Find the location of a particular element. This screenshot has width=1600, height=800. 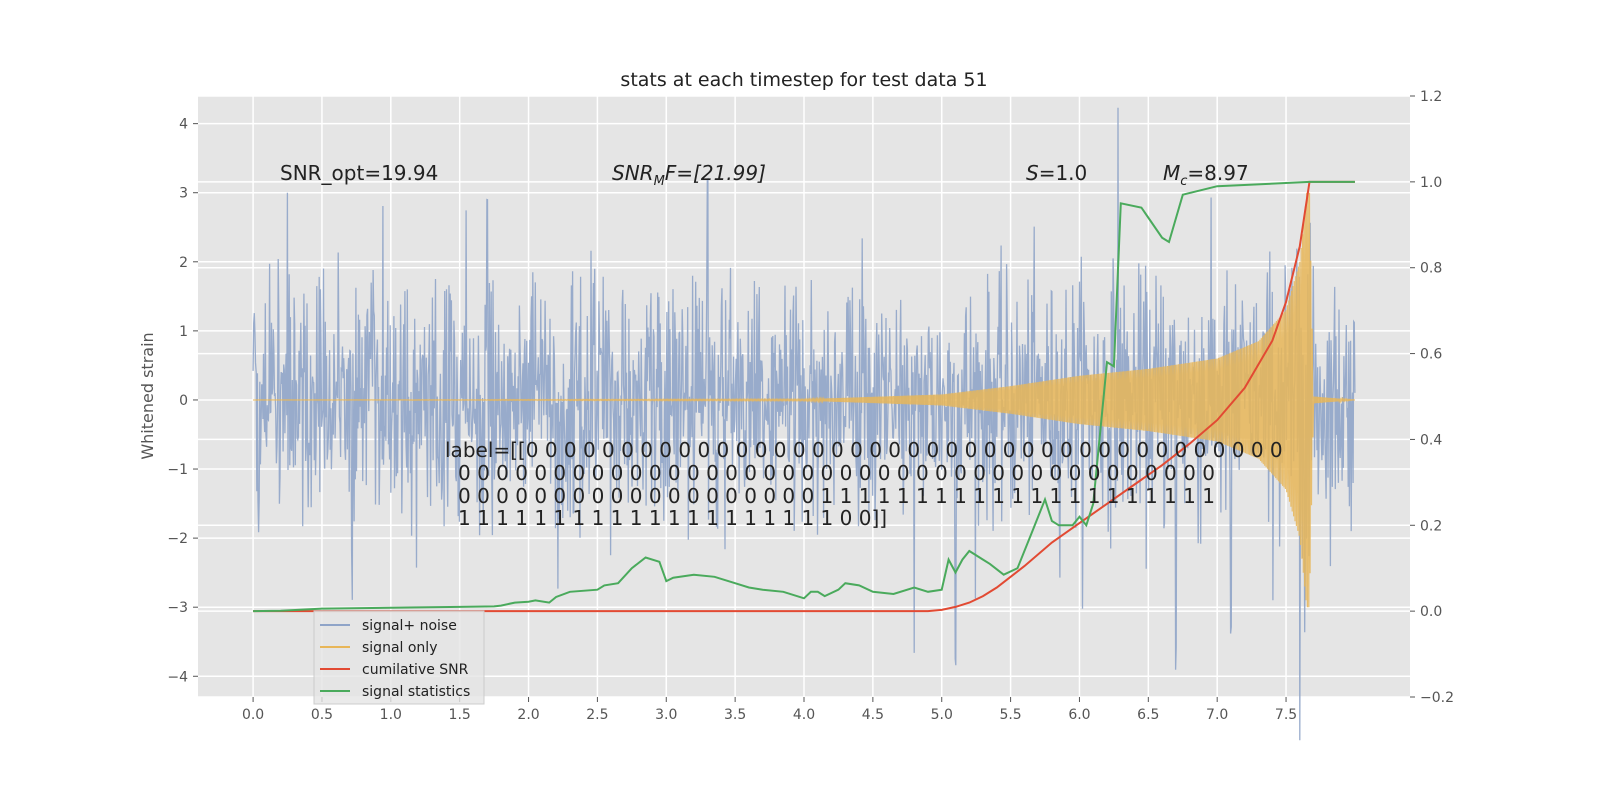

y2-tick-label-1: 1.0 is located at coordinates (1431, 183).